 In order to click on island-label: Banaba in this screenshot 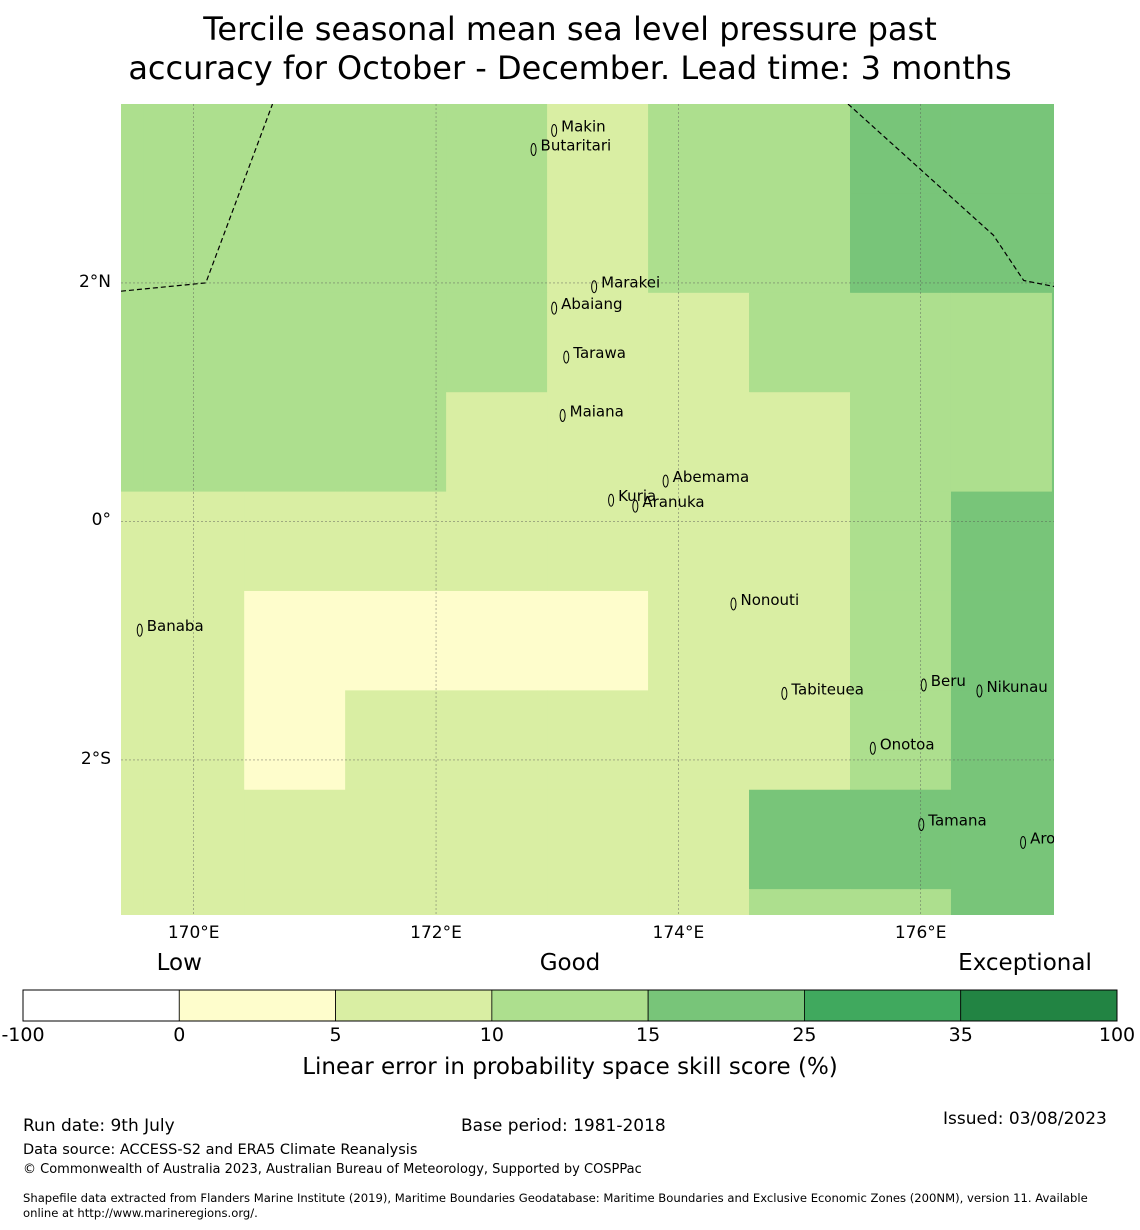, I will do `click(175, 626)`.